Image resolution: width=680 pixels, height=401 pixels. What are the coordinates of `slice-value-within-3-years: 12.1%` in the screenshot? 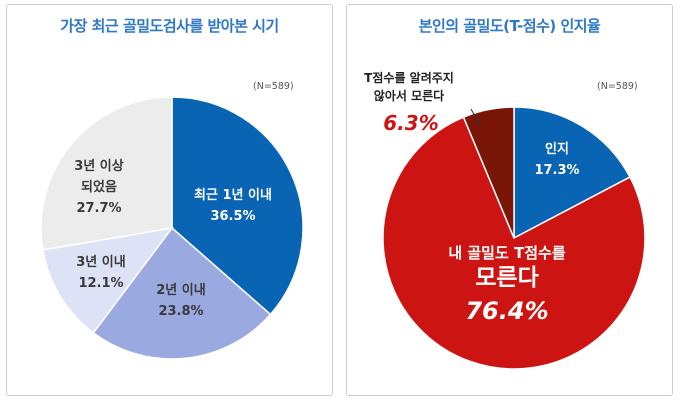 It's located at (100, 283).